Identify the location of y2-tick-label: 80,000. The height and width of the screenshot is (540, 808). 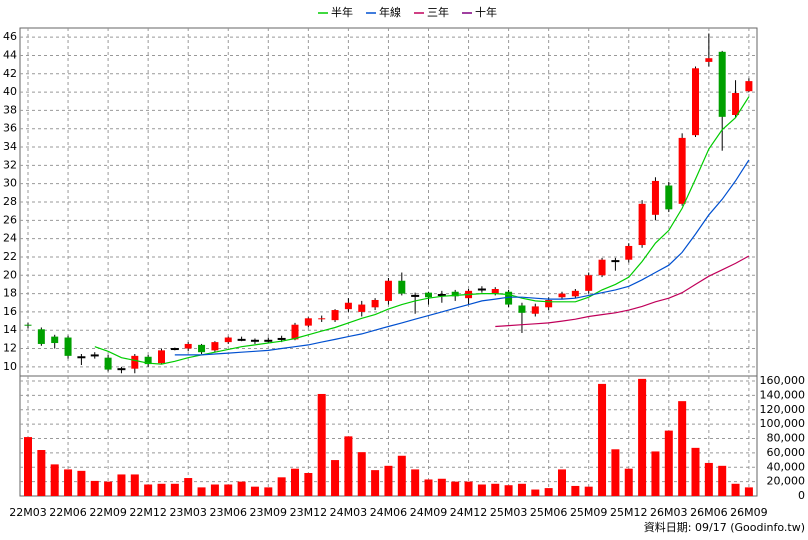
(786, 438).